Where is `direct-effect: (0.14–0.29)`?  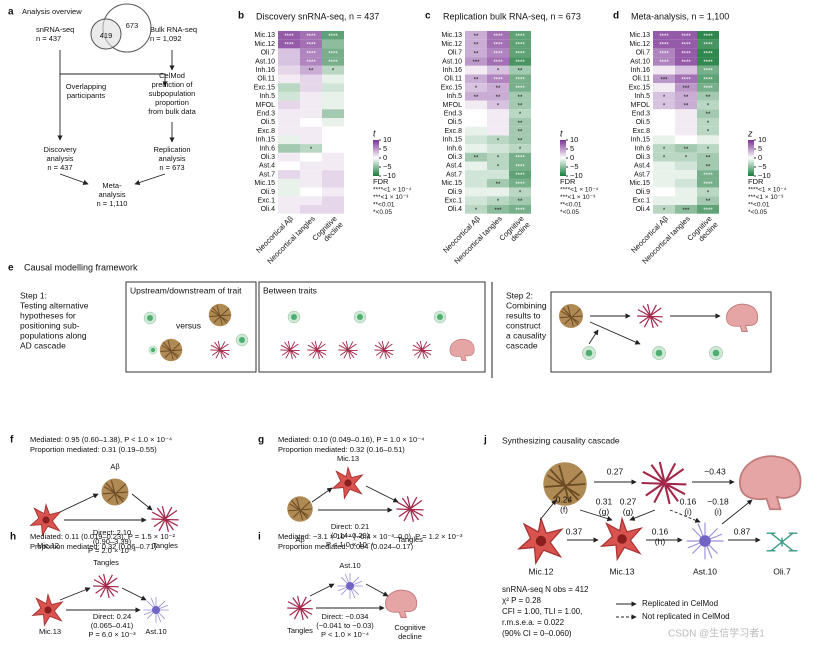 direct-effect: (0.14–0.29) is located at coordinates (350, 535).